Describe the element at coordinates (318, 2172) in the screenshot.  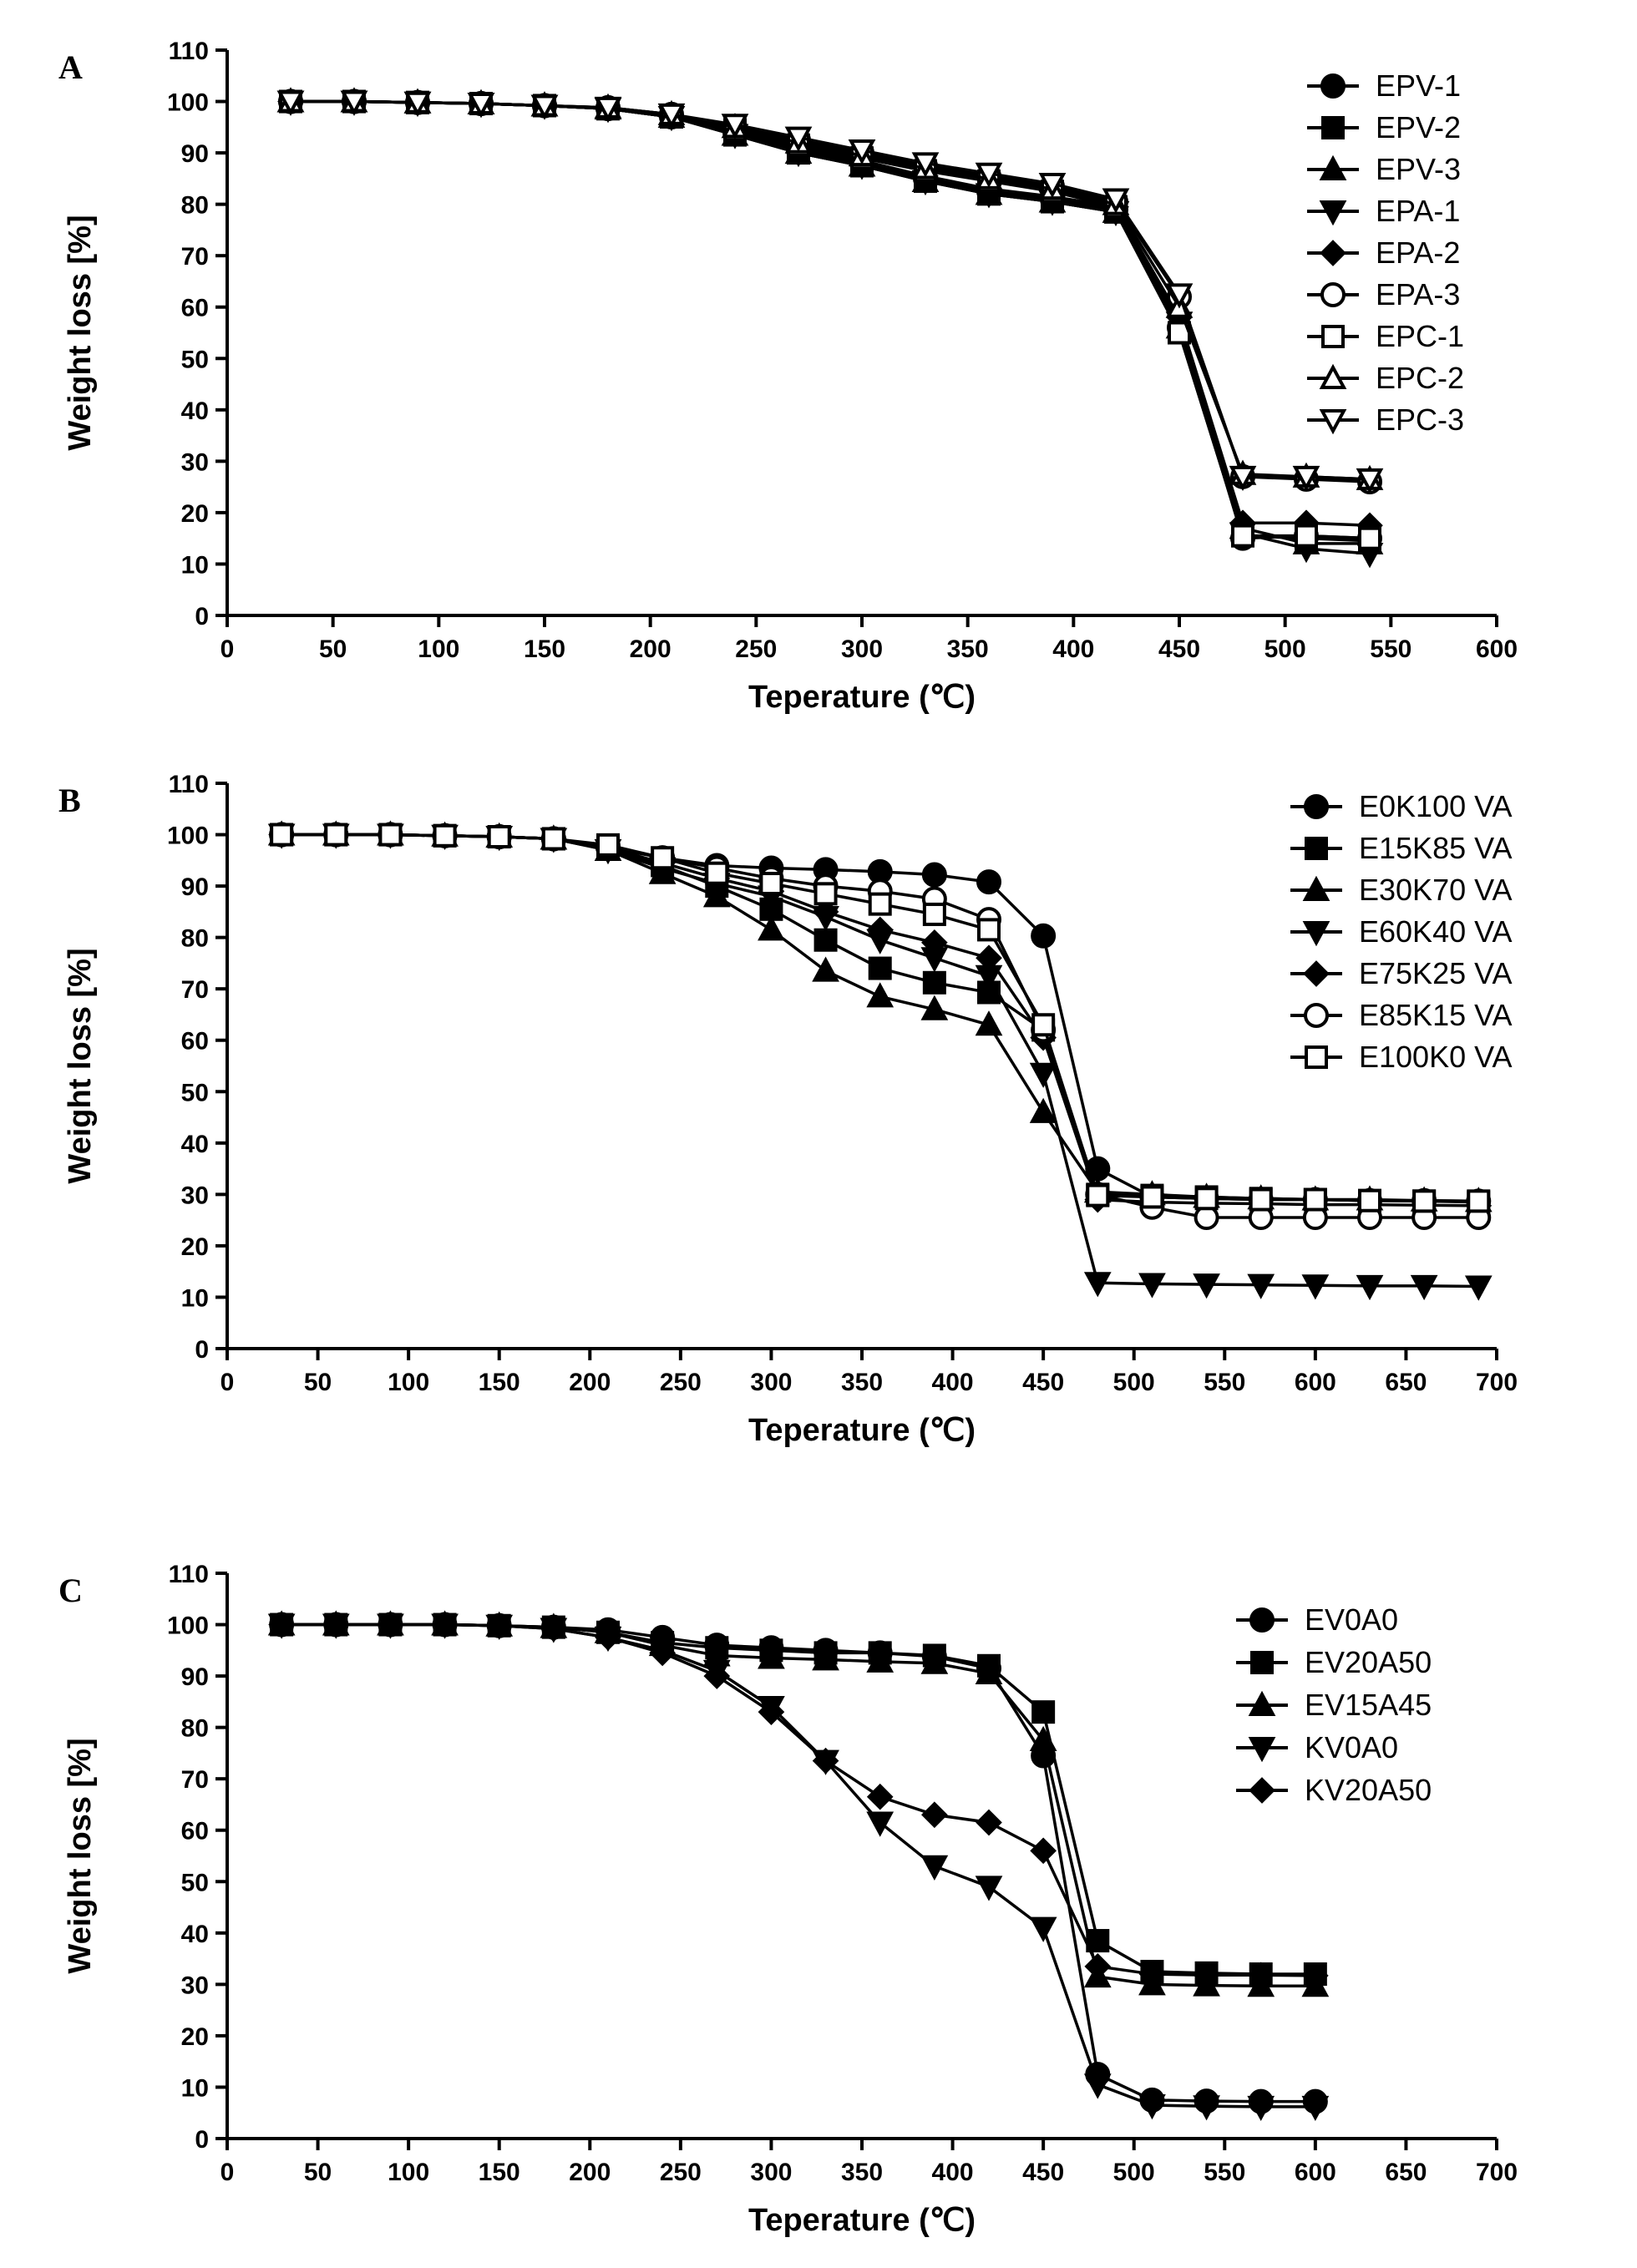
I see `x-tick-label: 50` at that location.